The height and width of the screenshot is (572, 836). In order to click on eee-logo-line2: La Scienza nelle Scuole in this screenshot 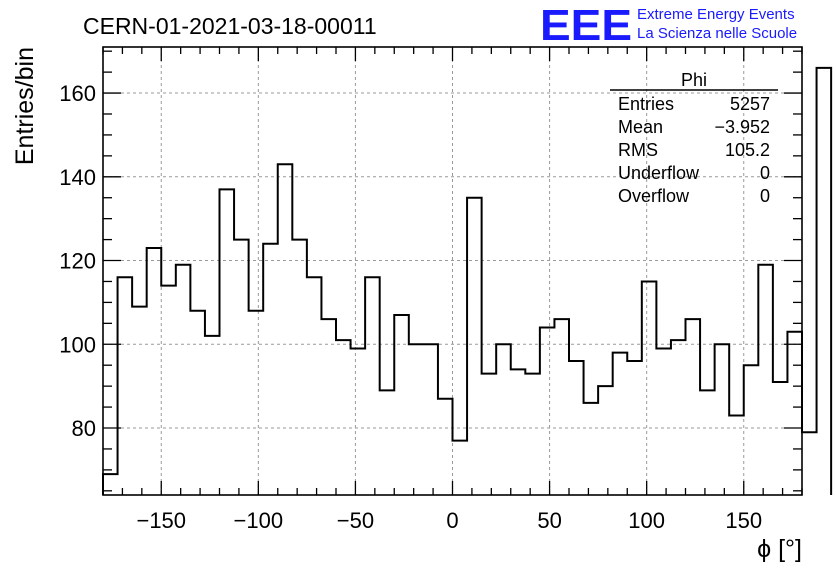, I will do `click(717, 33)`.